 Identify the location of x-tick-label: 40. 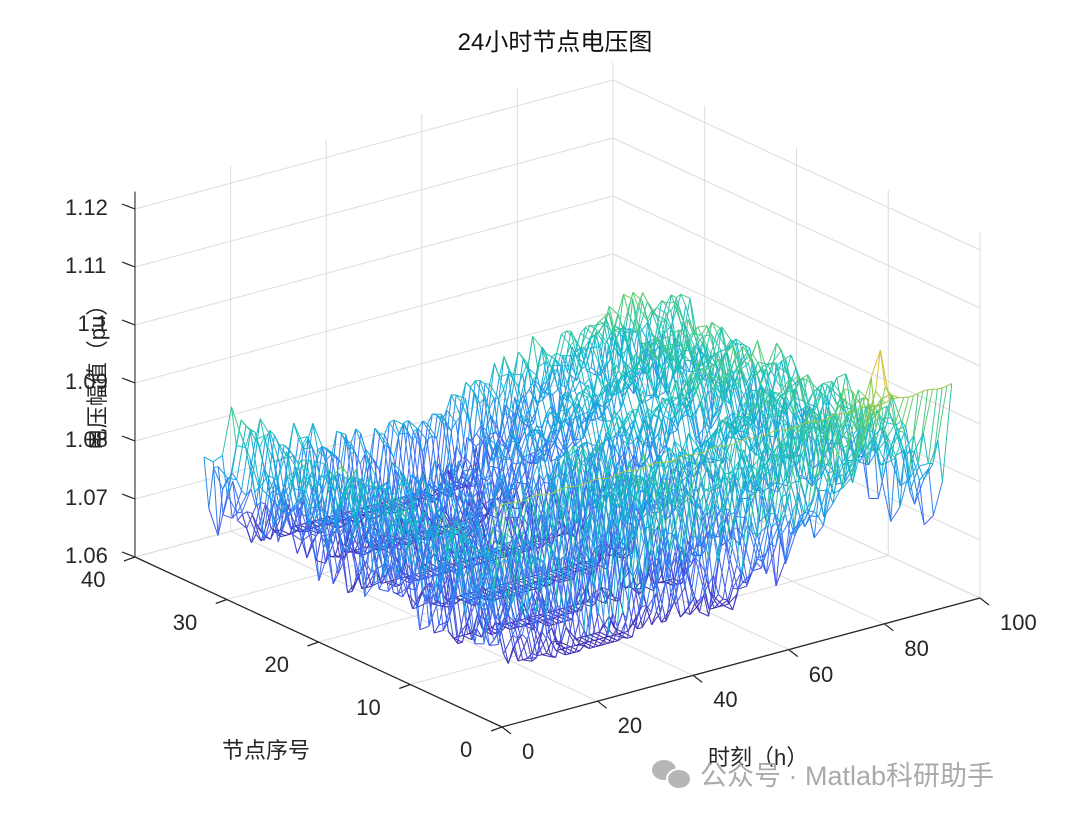
(725, 700).